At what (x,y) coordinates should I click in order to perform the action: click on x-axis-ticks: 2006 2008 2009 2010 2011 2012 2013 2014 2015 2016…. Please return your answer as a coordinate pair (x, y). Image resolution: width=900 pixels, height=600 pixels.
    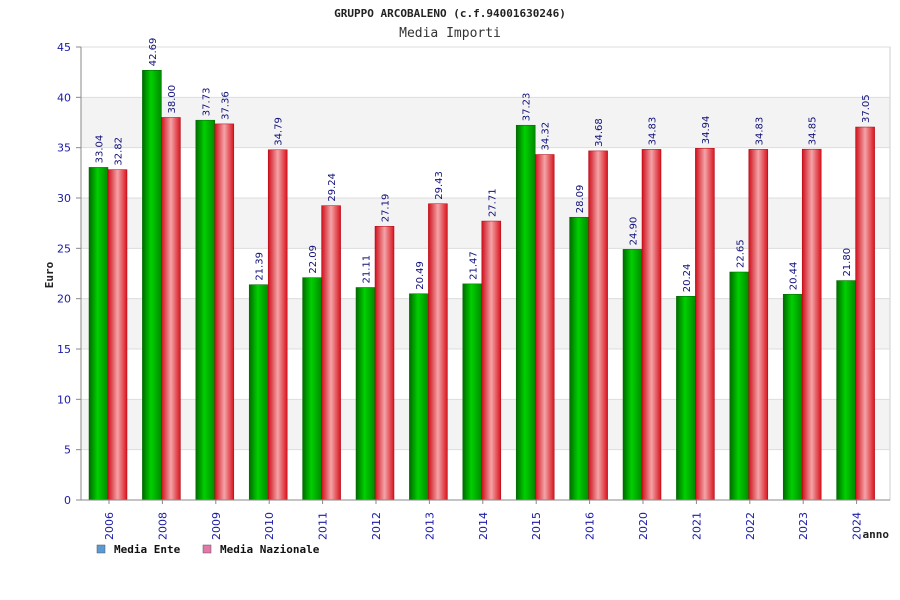
    Looking at the image, I should click on (483, 520).